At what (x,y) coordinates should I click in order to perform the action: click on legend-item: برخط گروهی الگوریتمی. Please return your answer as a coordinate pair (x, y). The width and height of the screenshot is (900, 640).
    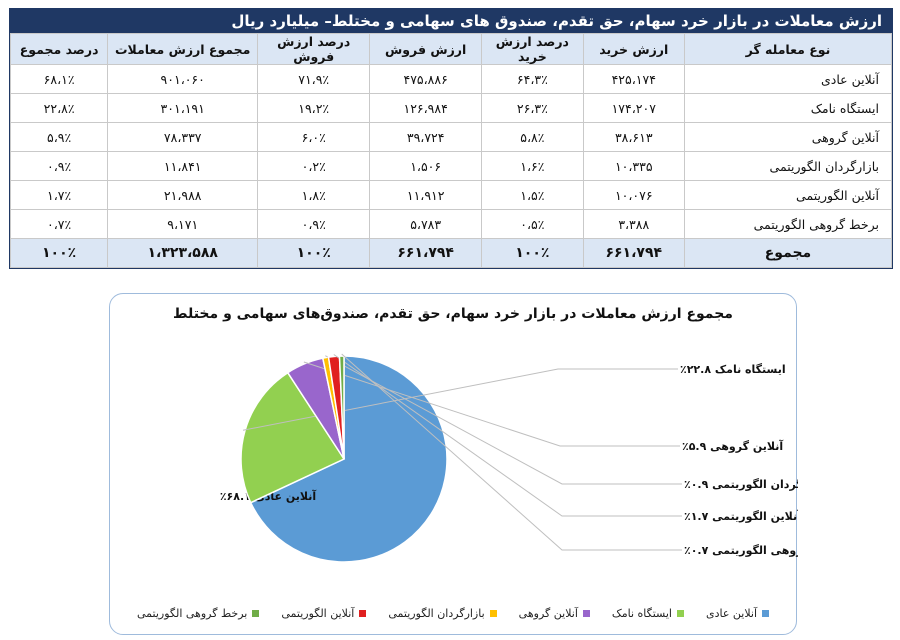
    Looking at the image, I should click on (198, 613).